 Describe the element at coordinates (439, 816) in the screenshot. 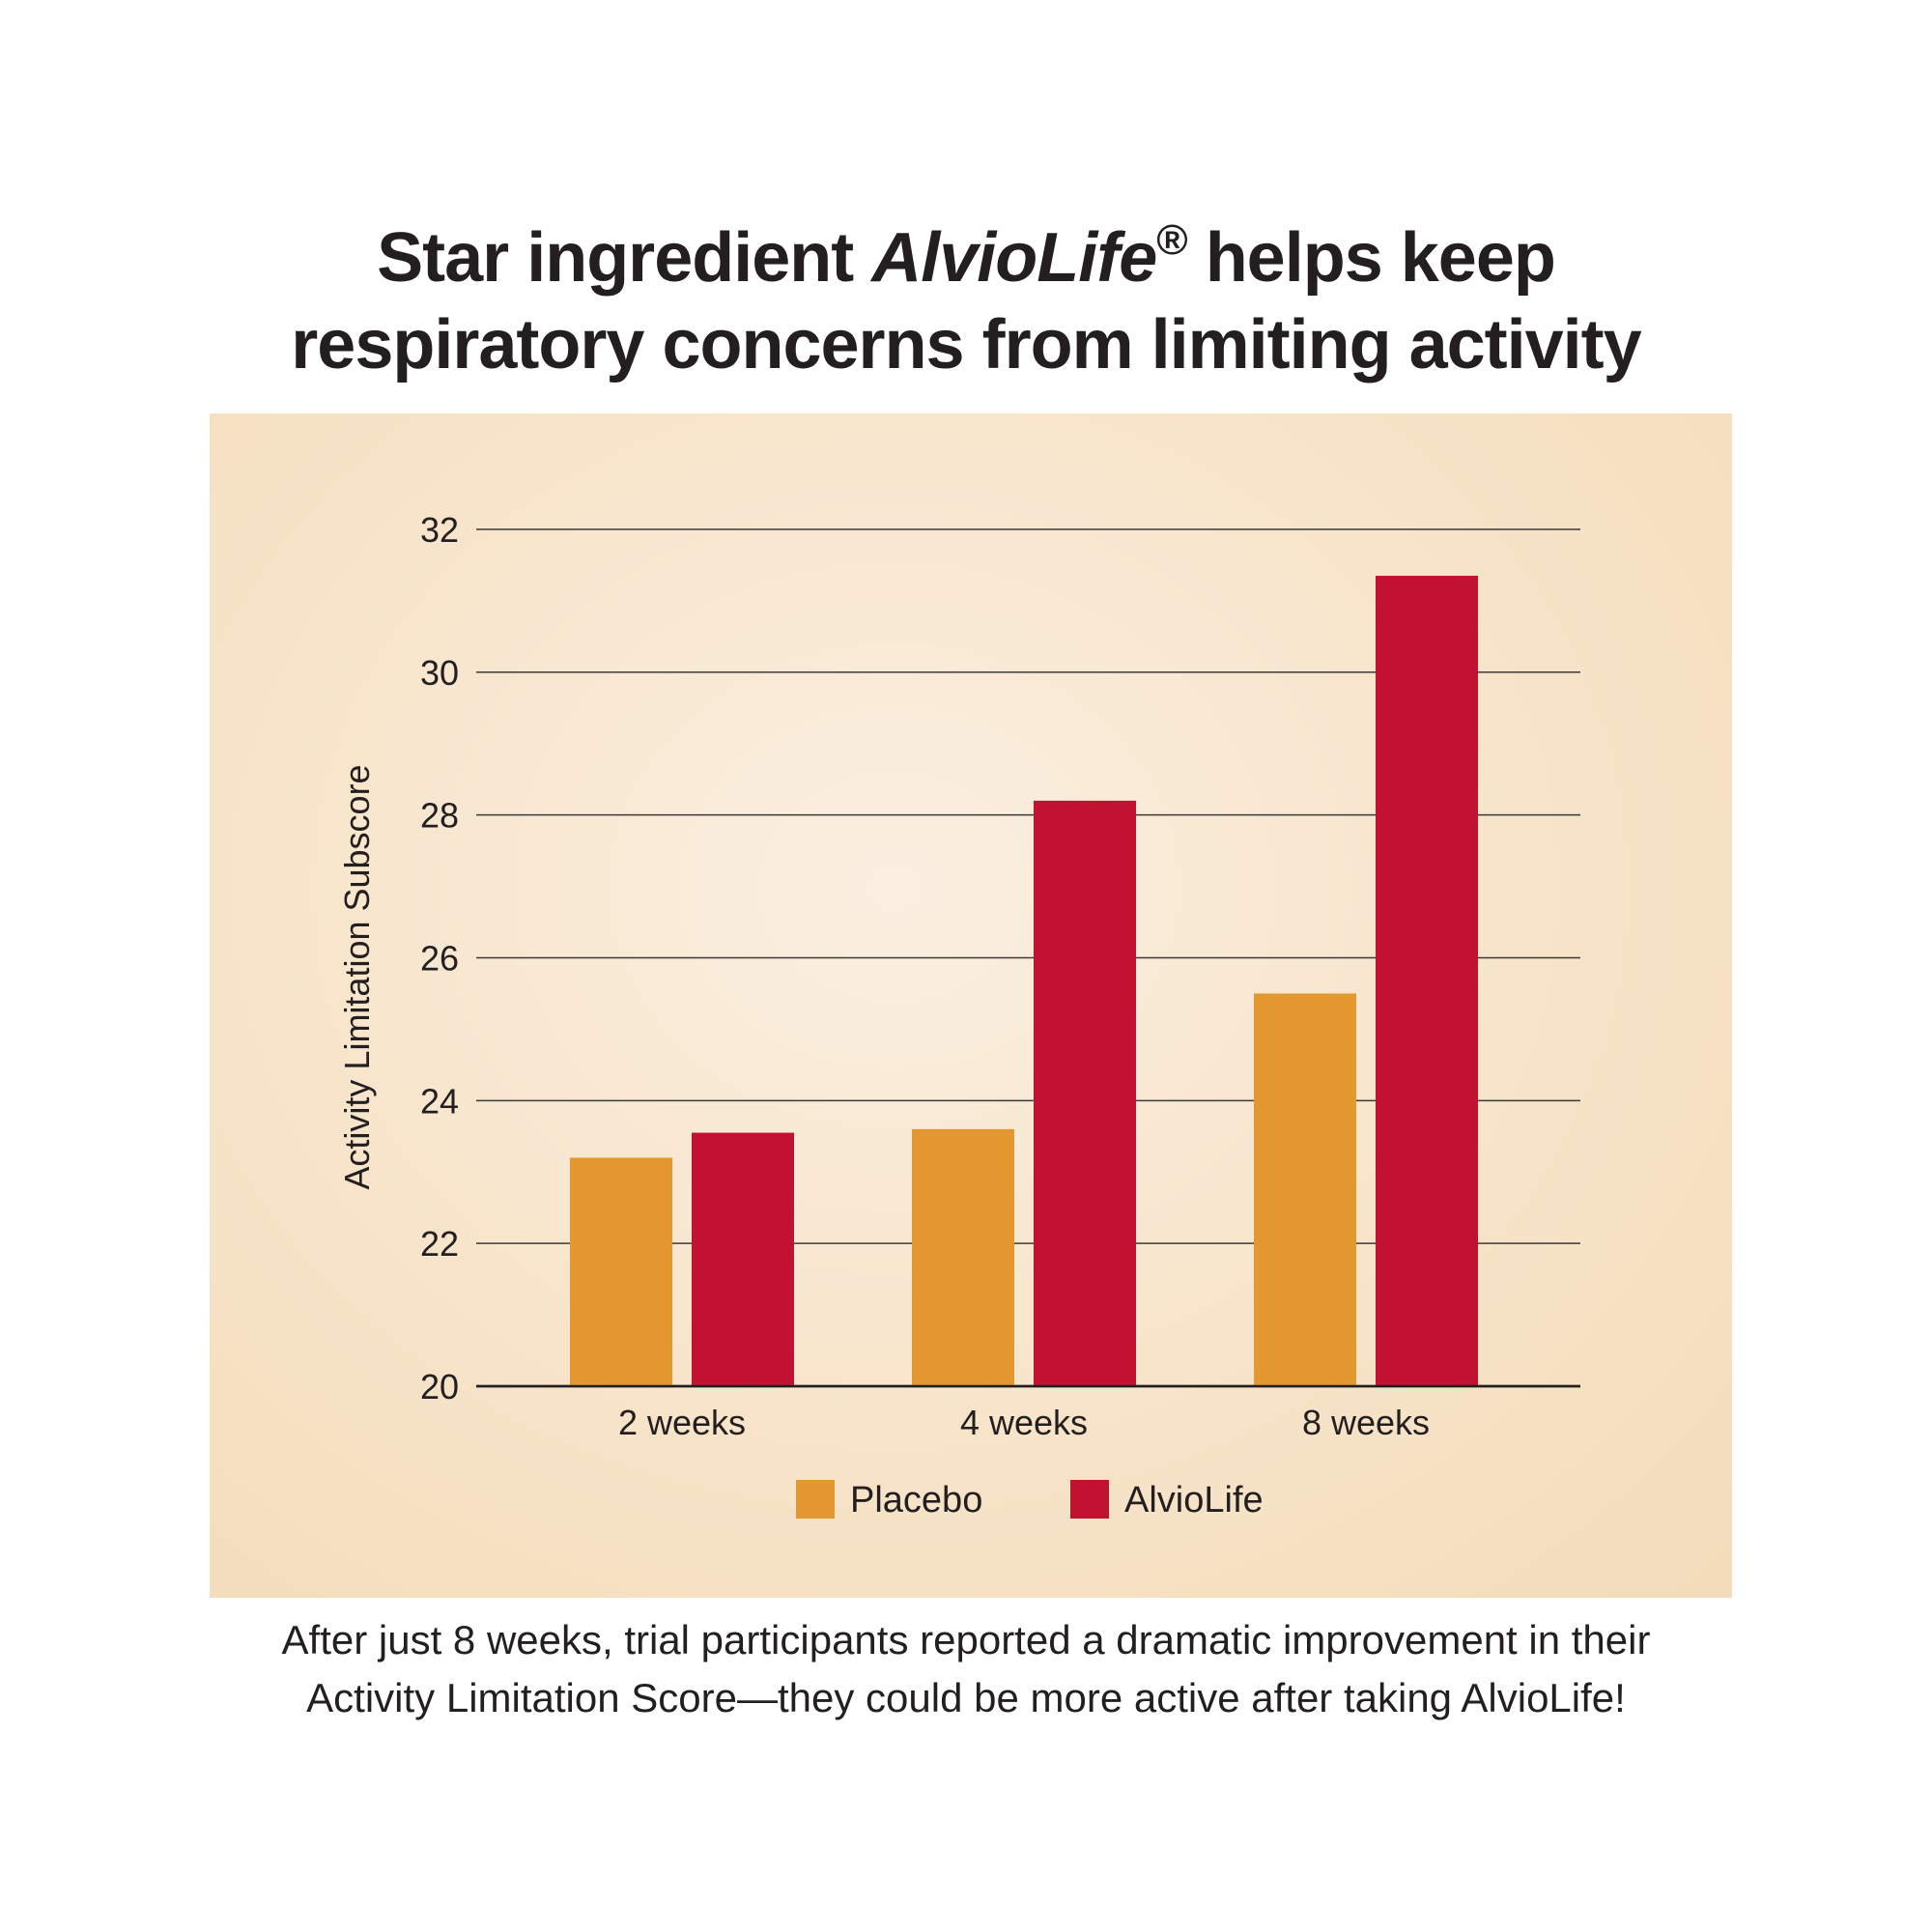

I see `y-tick-label: 28` at that location.